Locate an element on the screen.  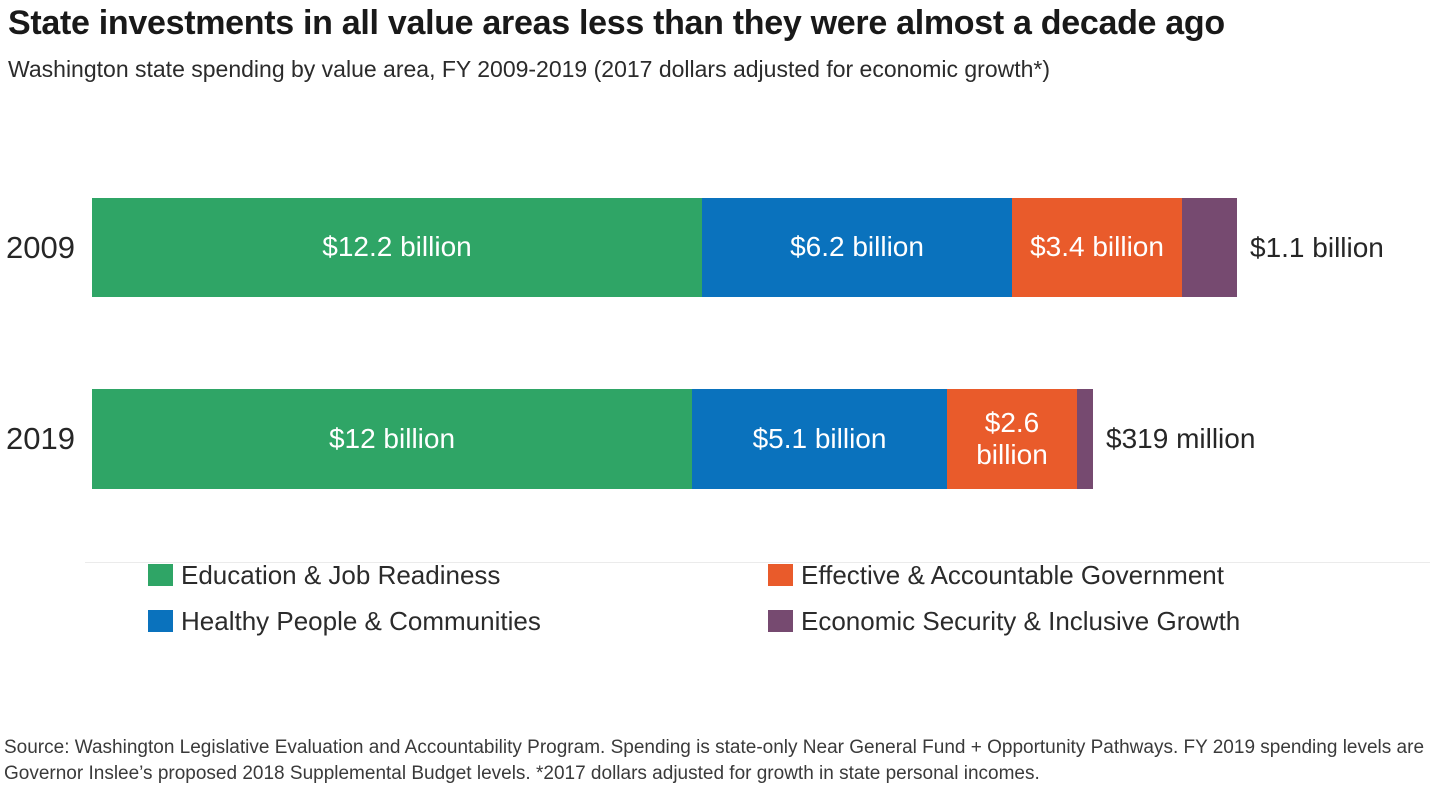
segment-value-label: $3.4 billion is located at coordinates (1097, 247).